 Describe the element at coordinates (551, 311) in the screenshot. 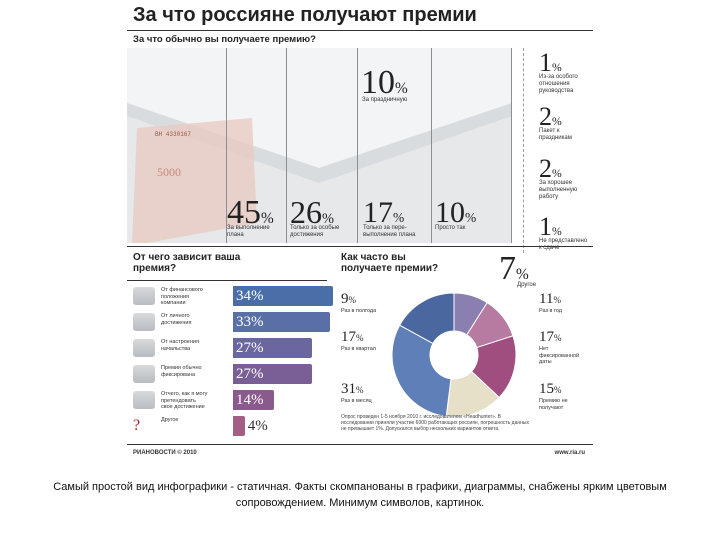

I see `pie-category-label: Раз в год` at that location.